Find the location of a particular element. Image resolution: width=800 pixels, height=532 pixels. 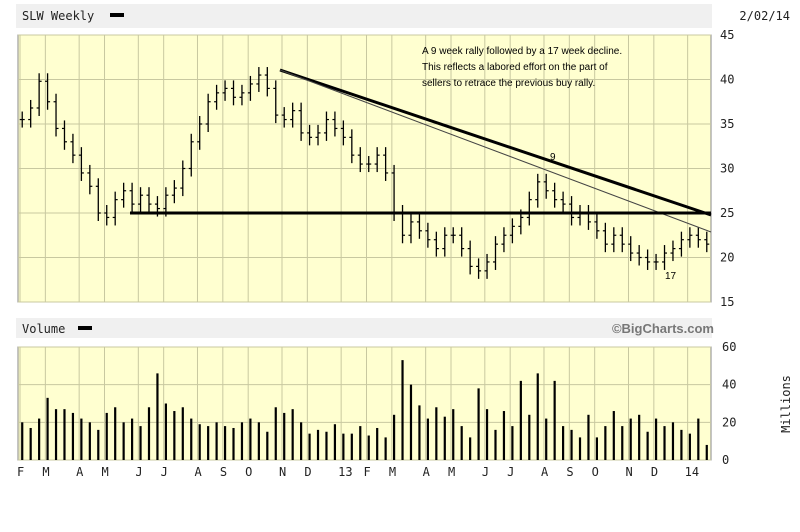

x-axis: F M A M J J A S O N D 13 F M A M J J A S O N D 14 is located at coordinates (358, 472).